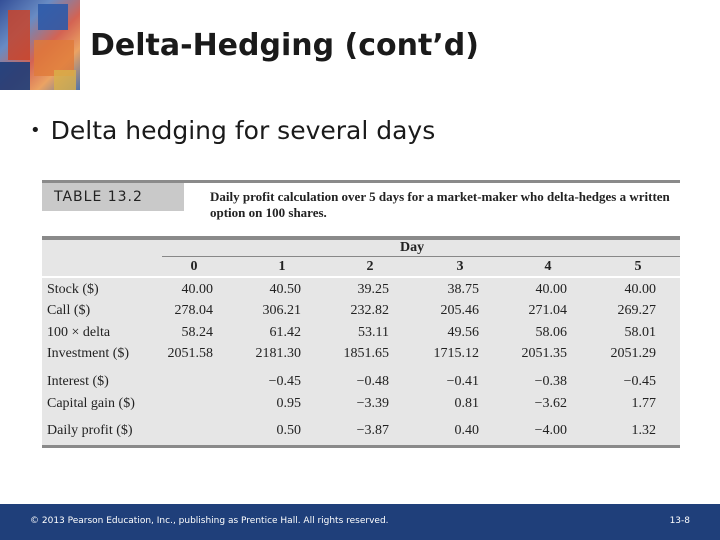 Image resolution: width=720 pixels, height=540 pixels. I want to click on table-cell: 2051.58, so click(190, 353).